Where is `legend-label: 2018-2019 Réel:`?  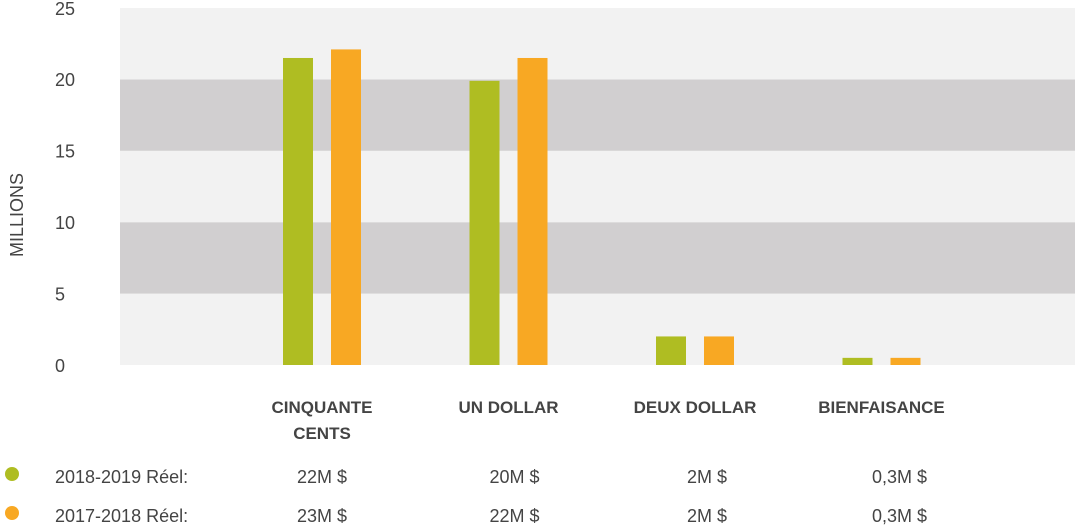 legend-label: 2018-2019 Réel: is located at coordinates (121, 477).